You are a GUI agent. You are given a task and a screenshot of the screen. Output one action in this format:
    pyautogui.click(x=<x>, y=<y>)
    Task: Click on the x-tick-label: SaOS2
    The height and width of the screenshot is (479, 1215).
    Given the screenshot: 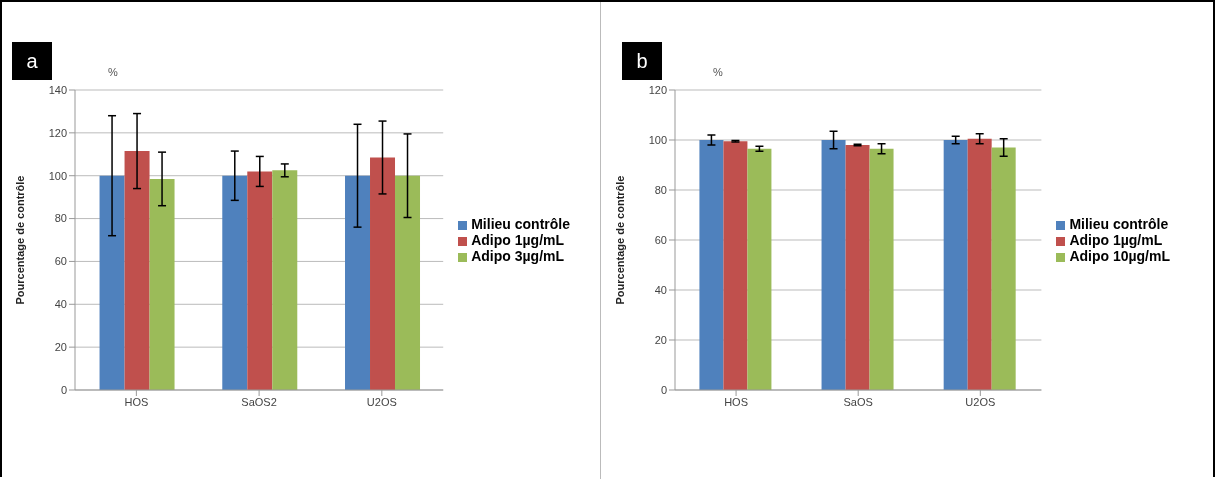 What is the action you would take?
    pyautogui.click(x=259, y=401)
    